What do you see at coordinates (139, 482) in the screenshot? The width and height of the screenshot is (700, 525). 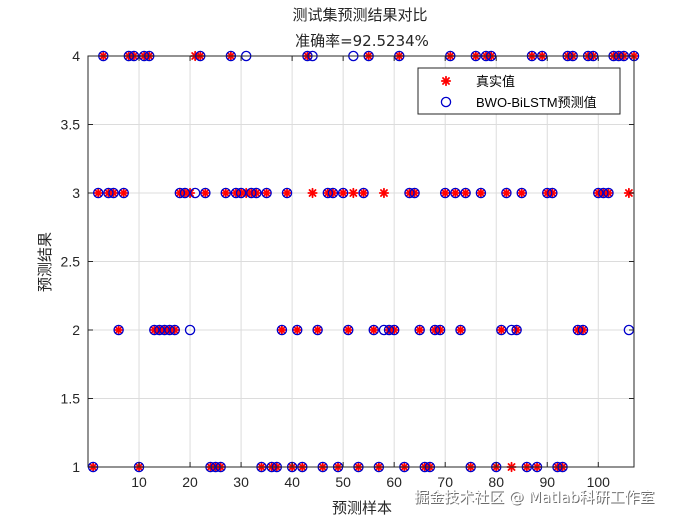 I see `x-tick-label: 10` at bounding box center [139, 482].